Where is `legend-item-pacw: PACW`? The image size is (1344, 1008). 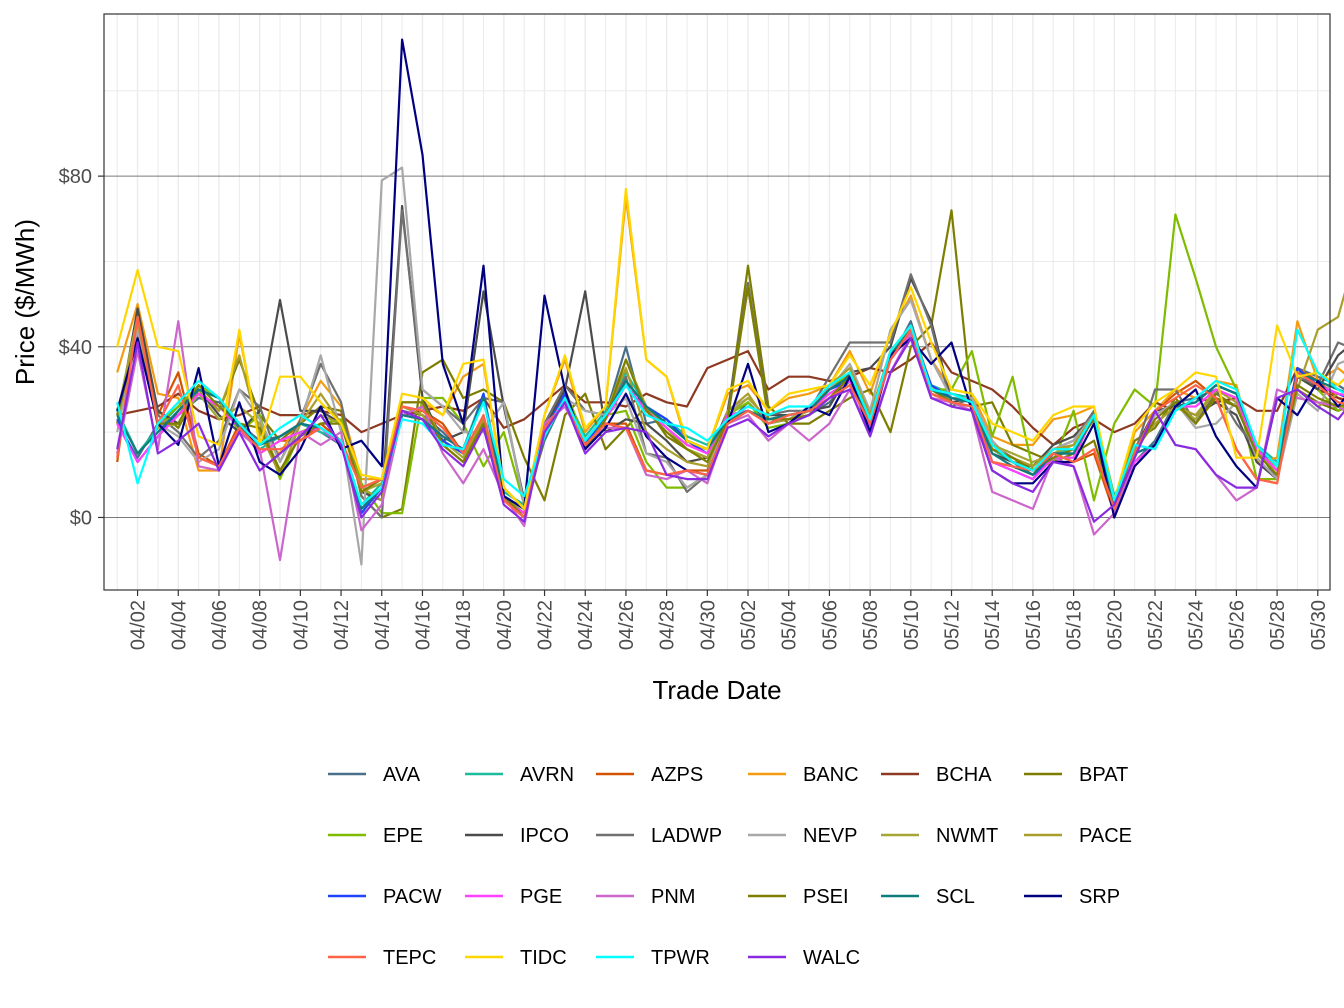 legend-item-pacw: PACW is located at coordinates (385, 897).